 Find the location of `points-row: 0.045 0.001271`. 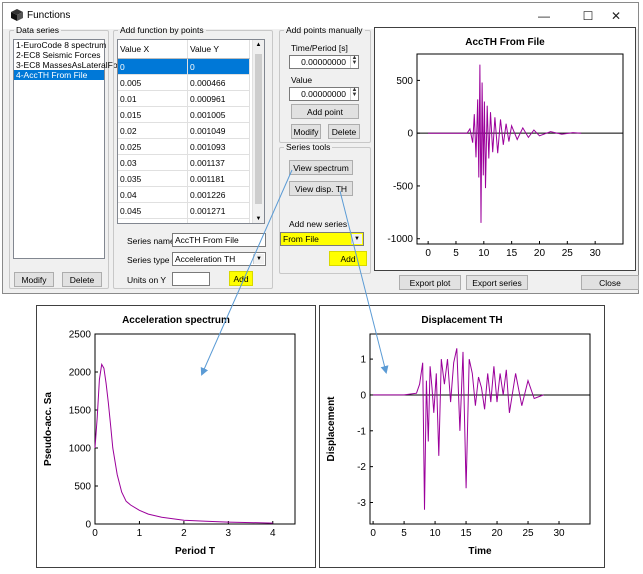

points-row: 0.045 0.001271 is located at coordinates (184, 210).